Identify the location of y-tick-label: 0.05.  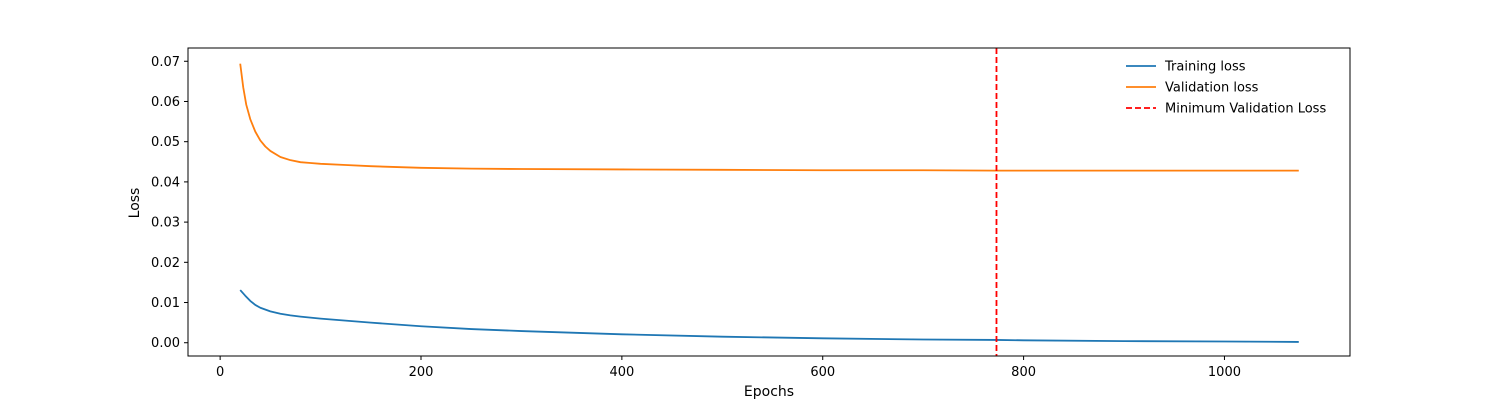
(165, 142).